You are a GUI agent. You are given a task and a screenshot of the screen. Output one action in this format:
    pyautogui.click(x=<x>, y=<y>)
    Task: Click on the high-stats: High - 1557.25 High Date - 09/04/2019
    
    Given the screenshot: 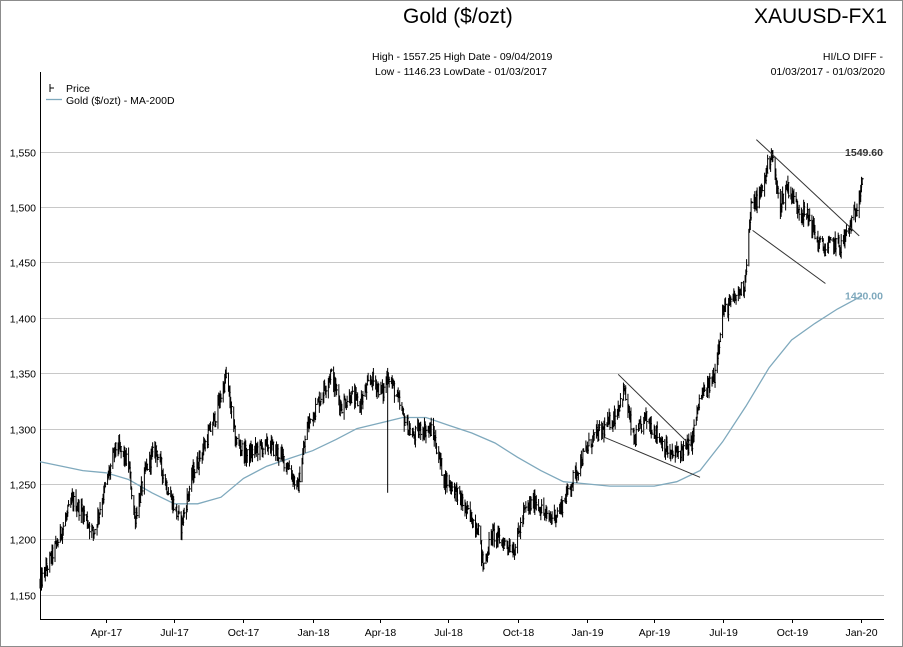 What is the action you would take?
    pyautogui.click(x=462, y=57)
    